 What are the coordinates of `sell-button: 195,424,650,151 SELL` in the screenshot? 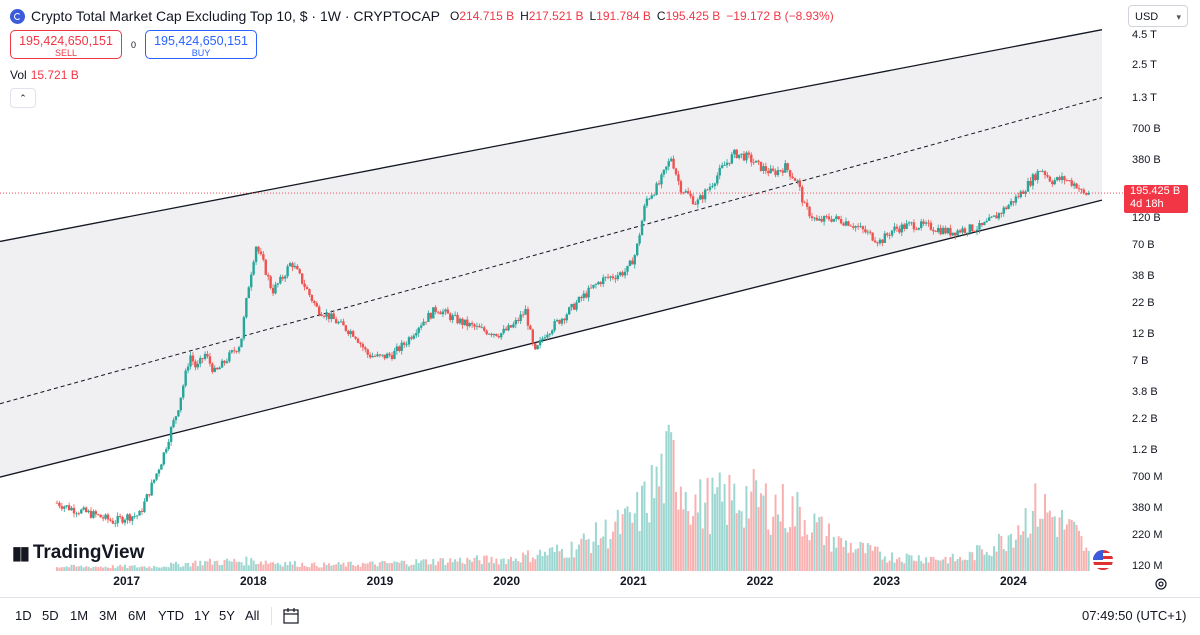 It's located at (66, 44).